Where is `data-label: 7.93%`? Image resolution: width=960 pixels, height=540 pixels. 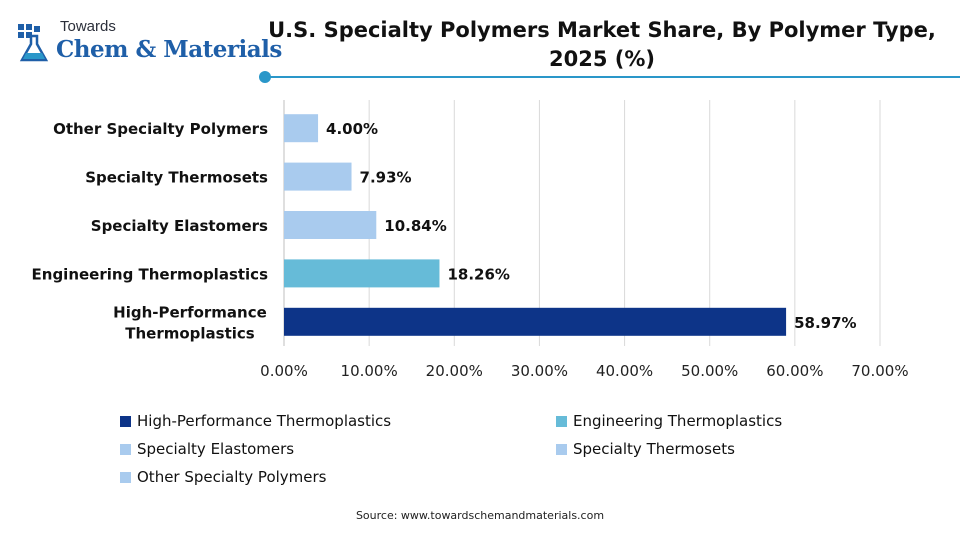
data-label: 7.93% is located at coordinates (386, 178).